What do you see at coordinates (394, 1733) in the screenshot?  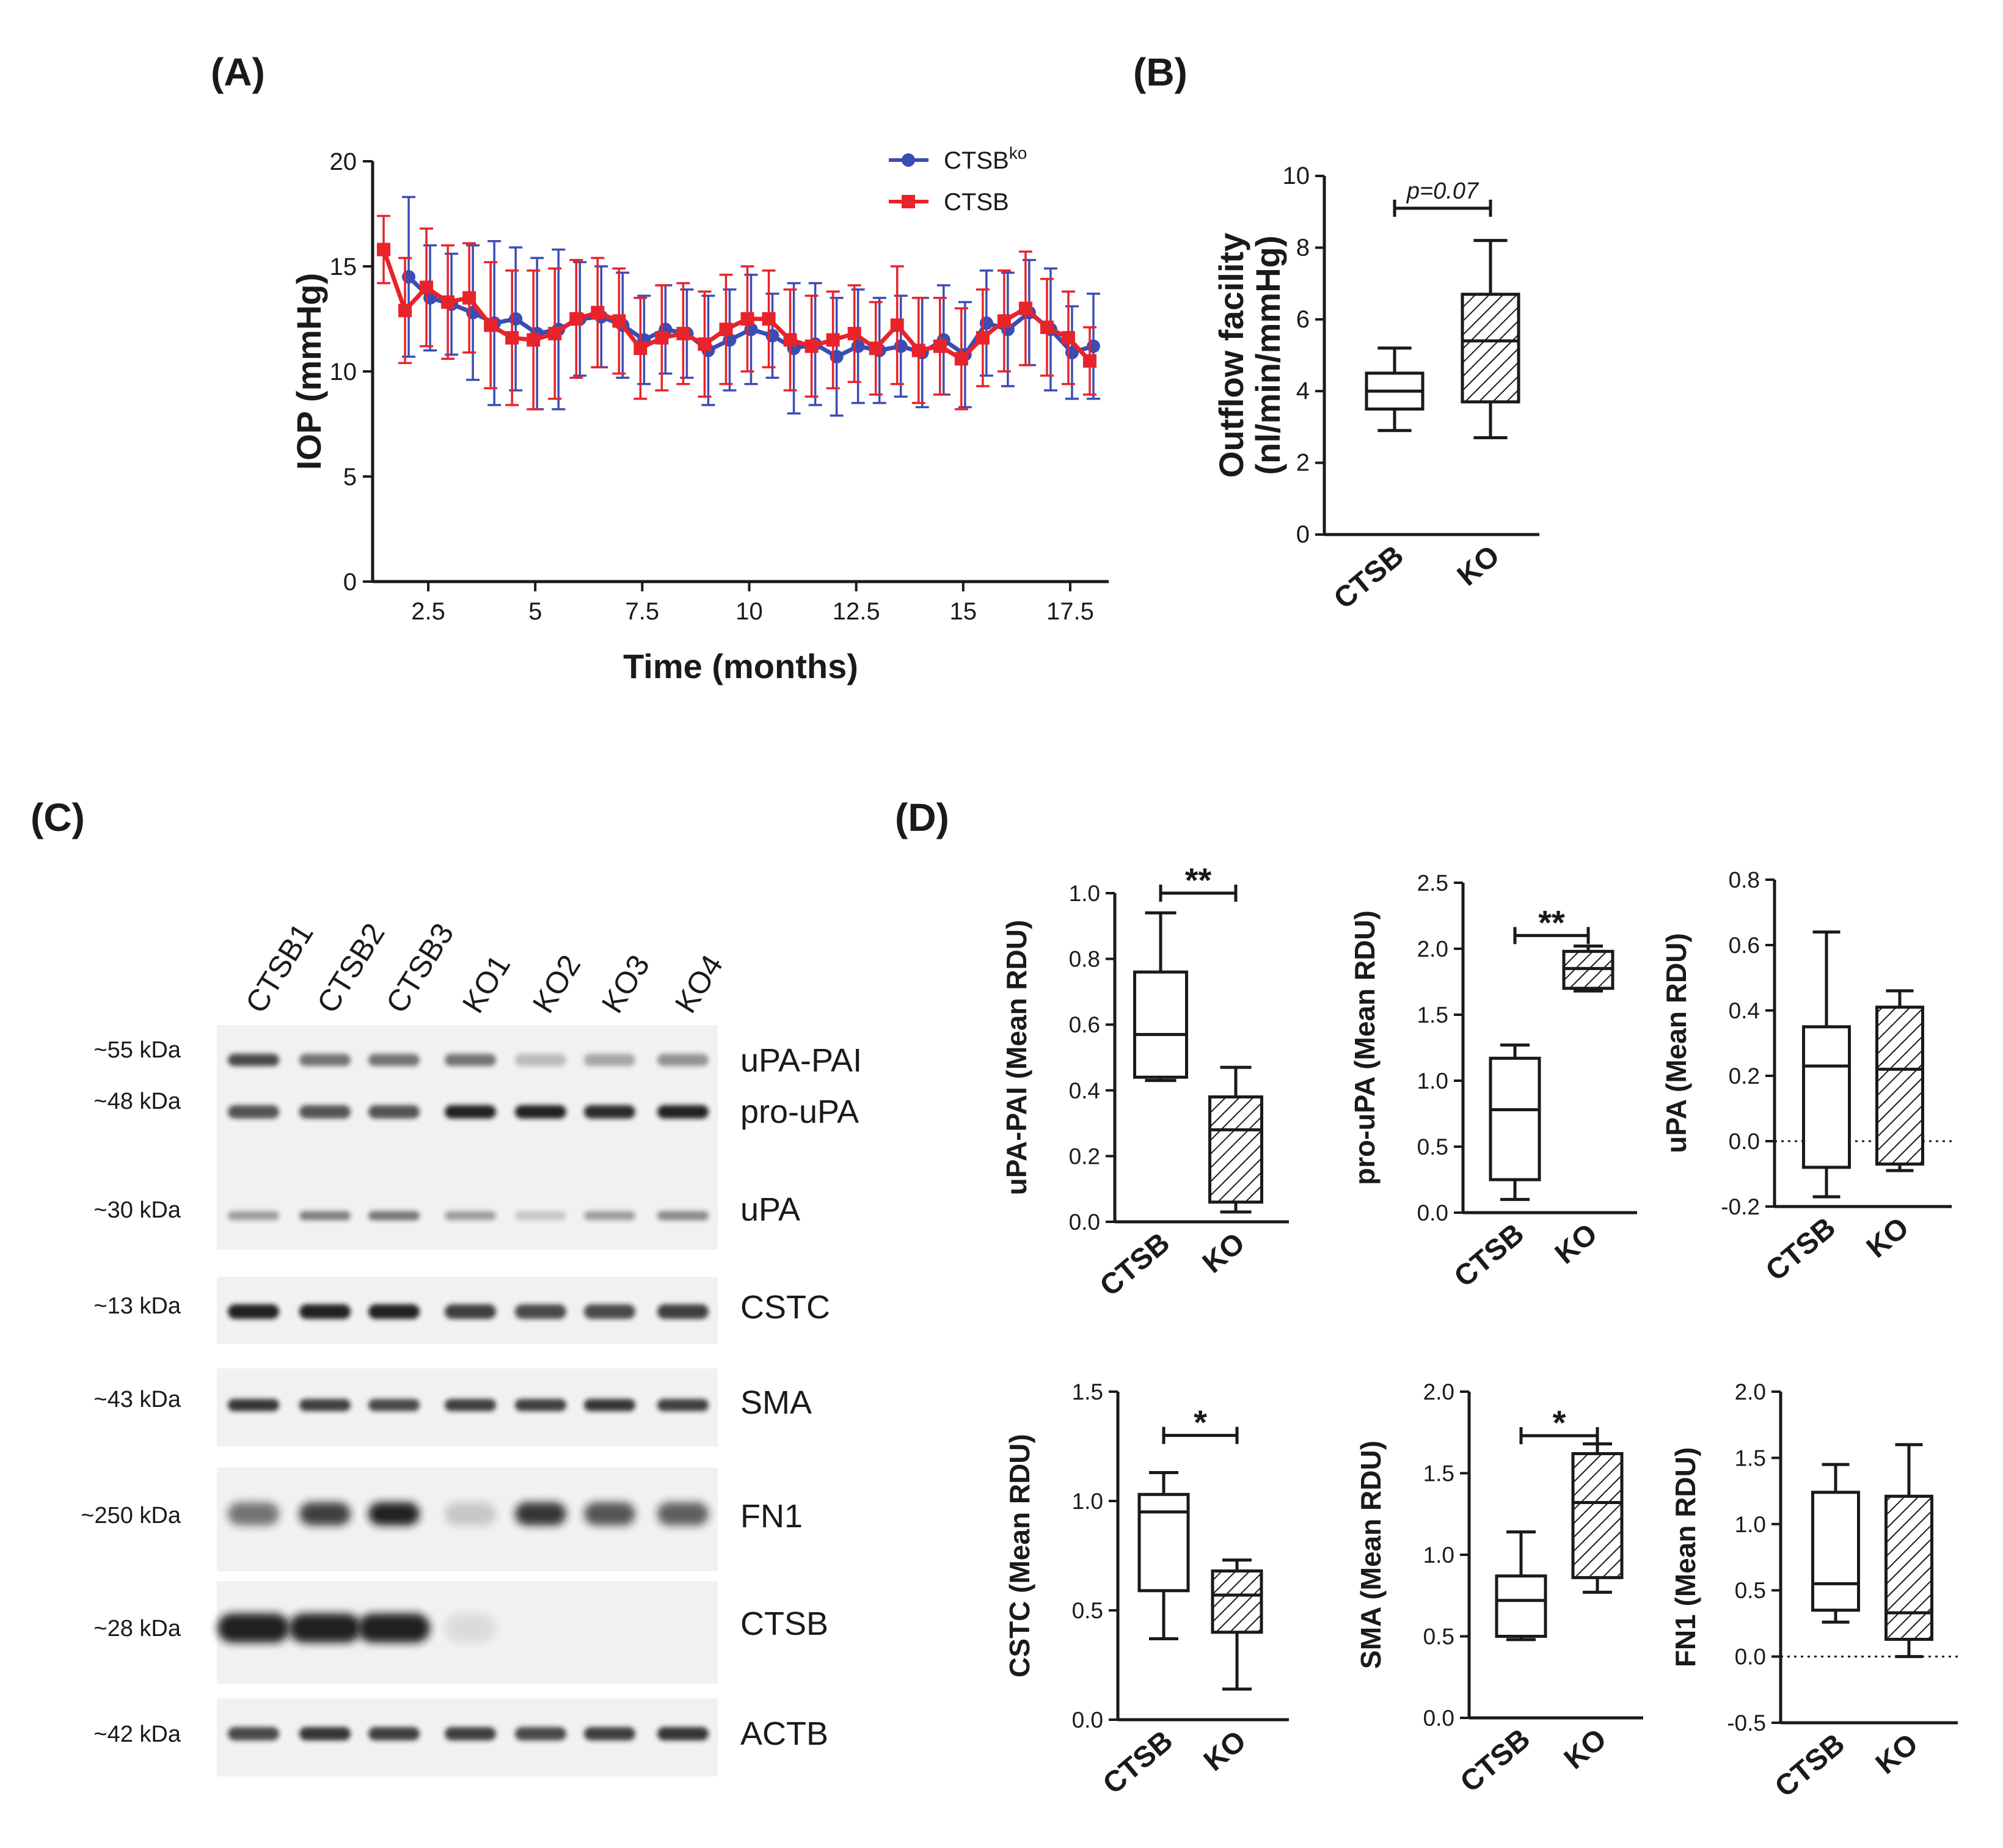 I see `band-actb-ctsb3` at bounding box center [394, 1733].